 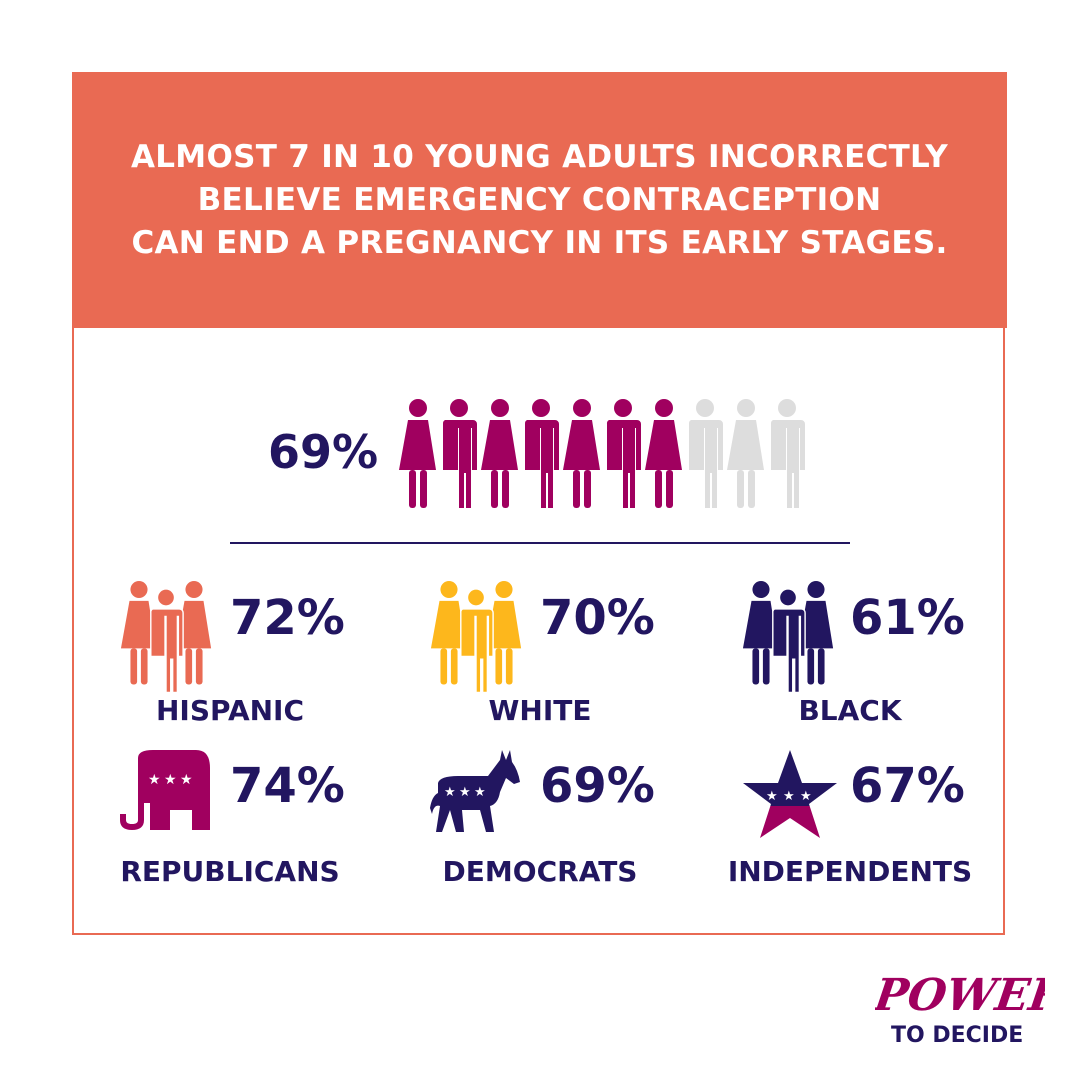 I want to click on star-icon: ★ ★ ★, so click(x=790, y=797).